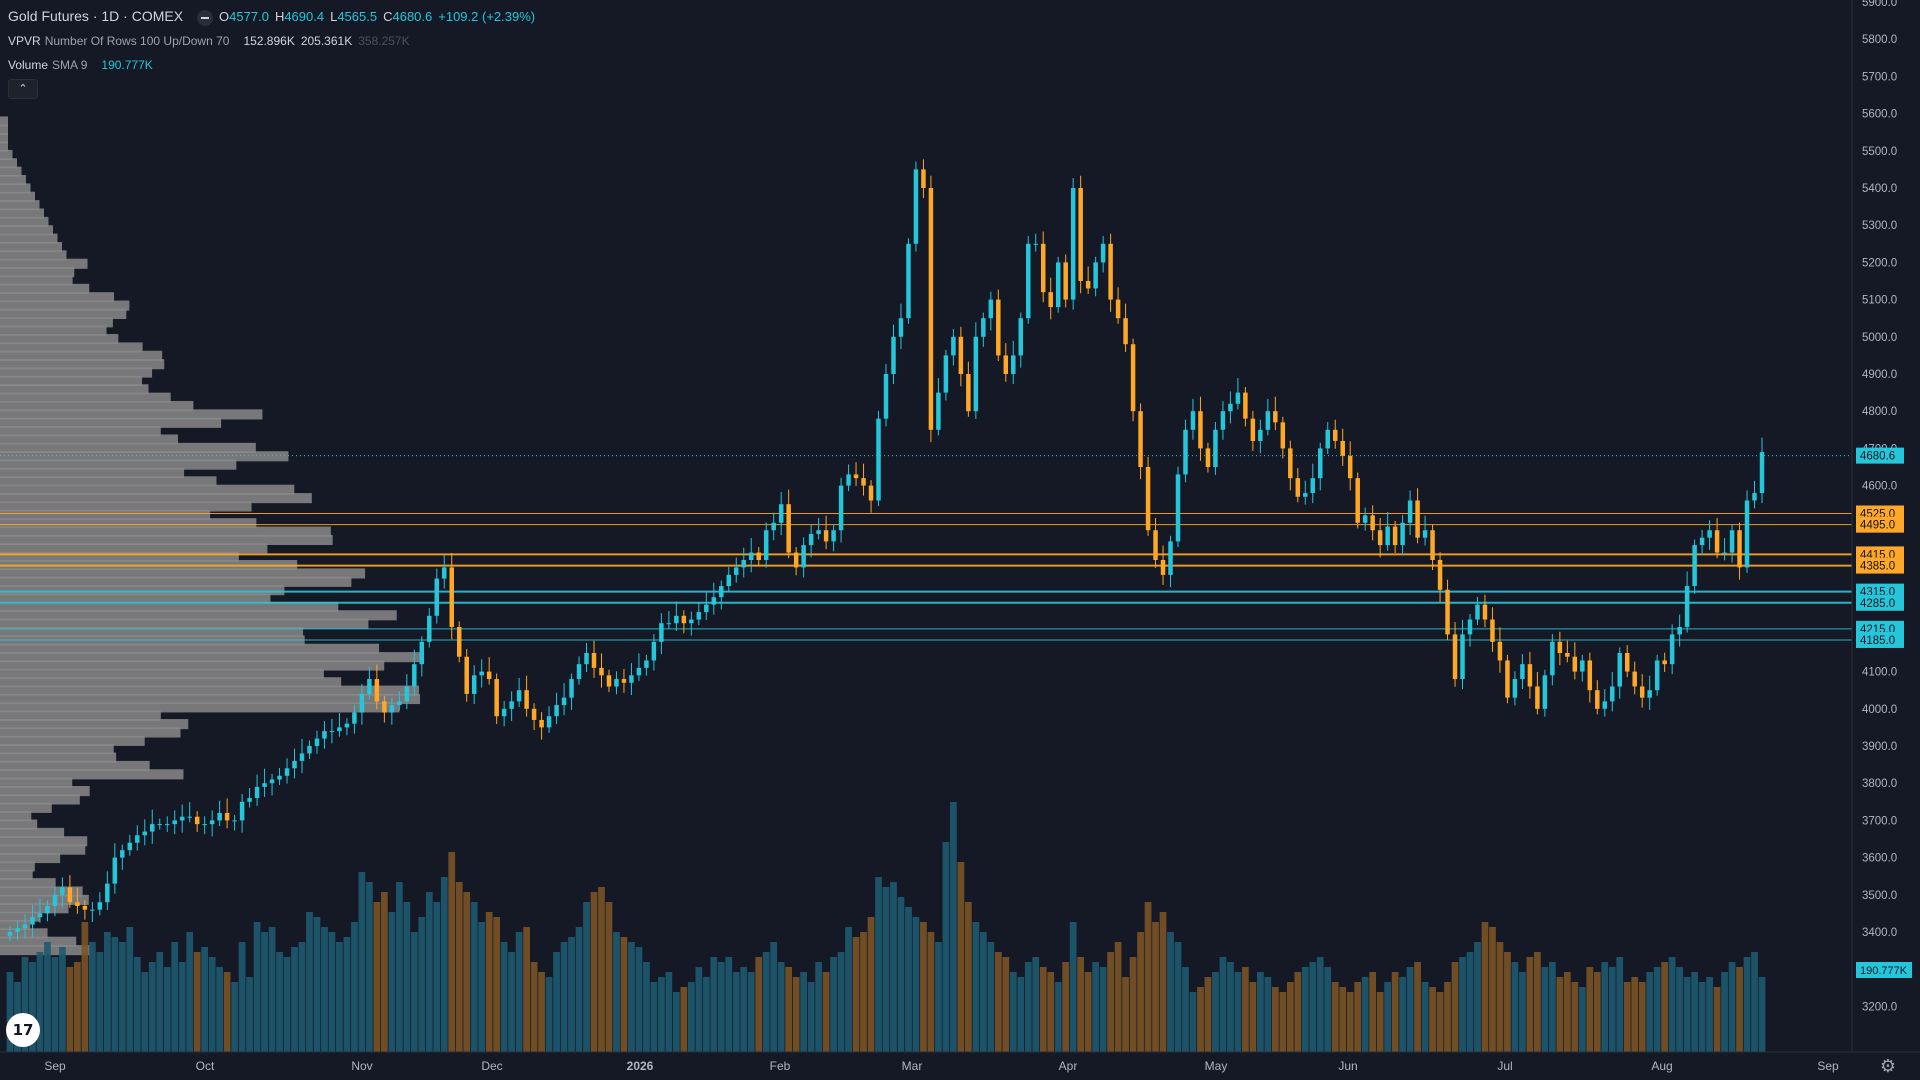  I want to click on price-tick-label: 4000.0, so click(1879, 710).